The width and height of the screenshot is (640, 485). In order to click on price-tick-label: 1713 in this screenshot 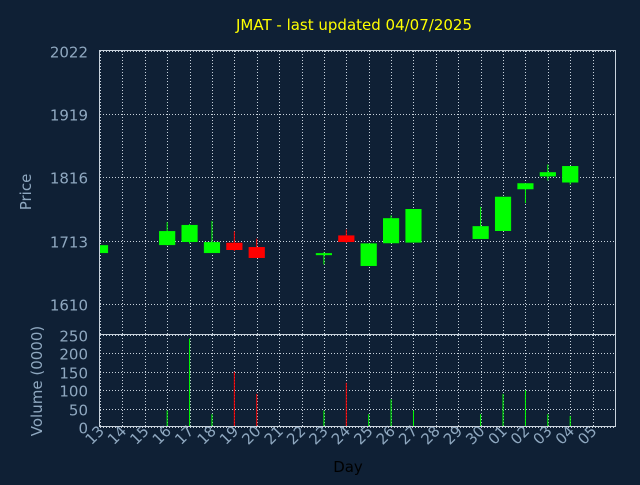, I will do `click(69, 243)`.